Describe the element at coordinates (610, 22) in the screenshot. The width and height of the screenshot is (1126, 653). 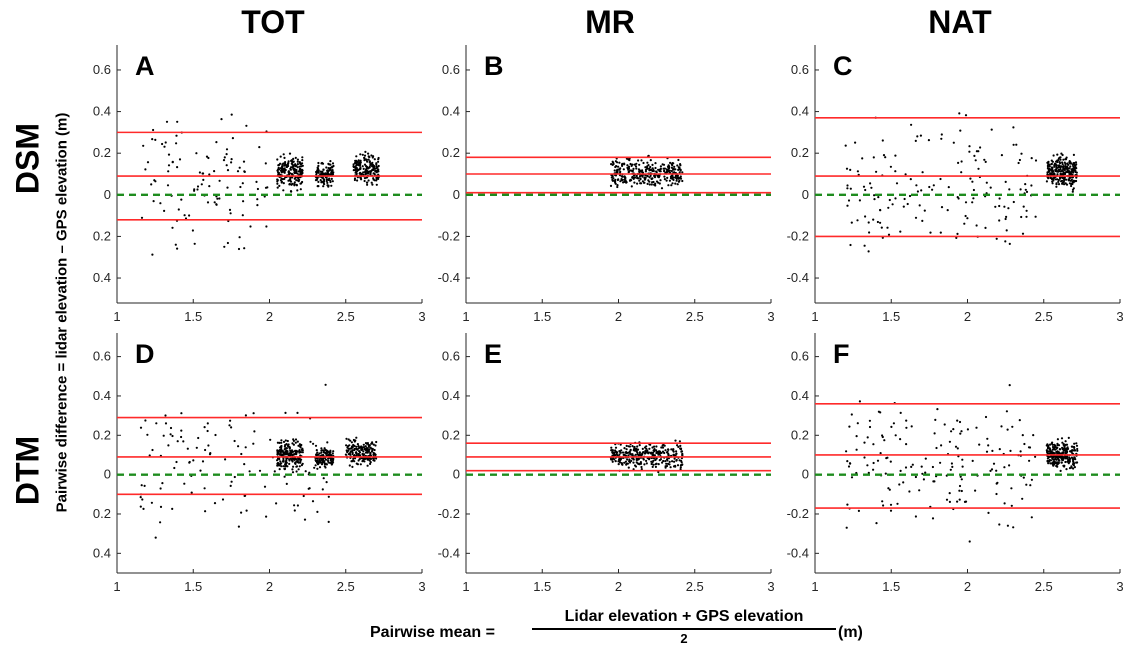
I see `column-header-mr: MR` at that location.